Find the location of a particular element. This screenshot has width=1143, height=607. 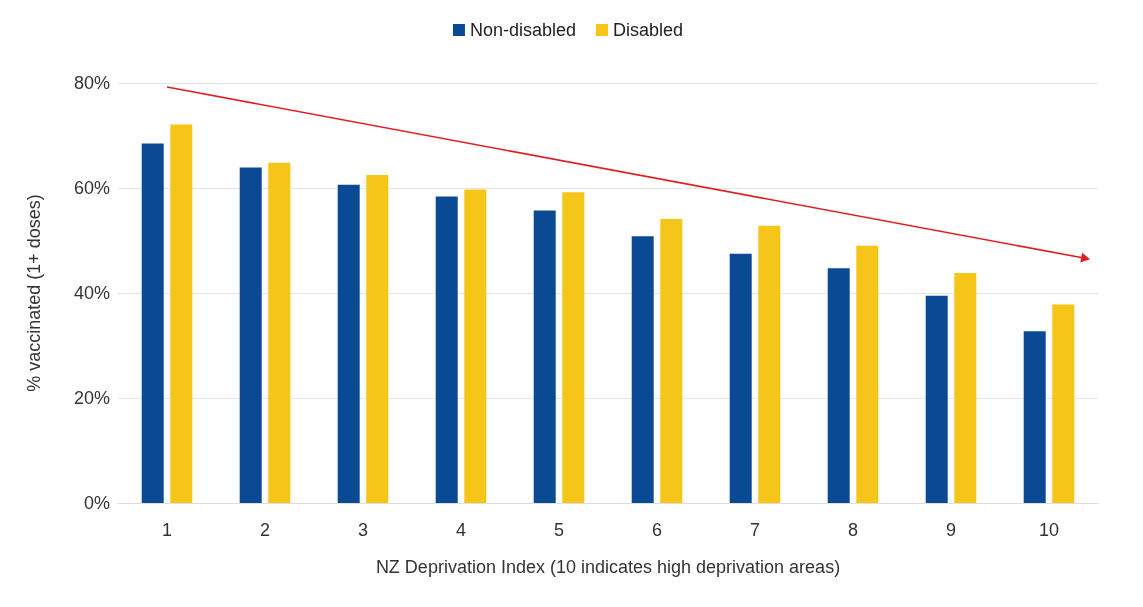

x-tick-label: 10 is located at coordinates (1049, 530).